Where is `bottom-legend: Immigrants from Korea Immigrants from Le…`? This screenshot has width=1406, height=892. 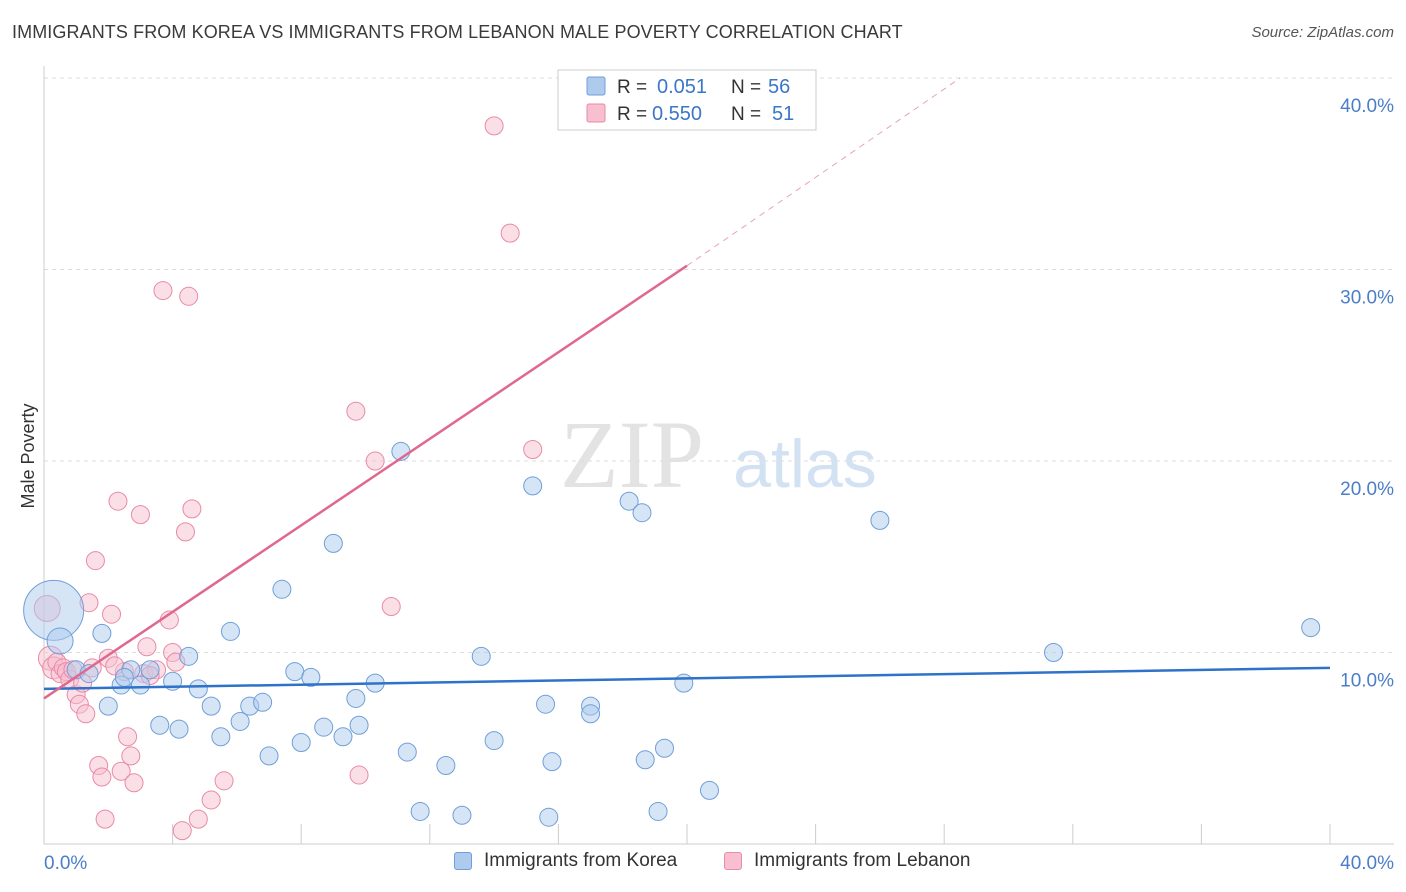 bottom-legend: Immigrants from Korea Immigrants from Le… is located at coordinates (703, 865).